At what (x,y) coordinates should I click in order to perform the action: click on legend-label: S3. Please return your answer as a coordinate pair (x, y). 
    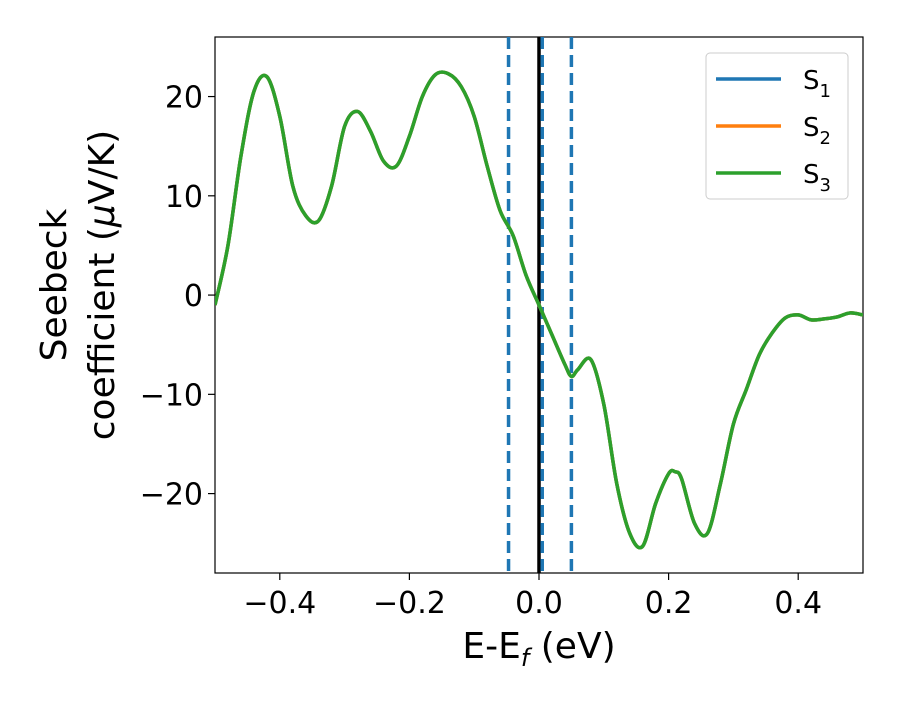
    Looking at the image, I should click on (817, 178).